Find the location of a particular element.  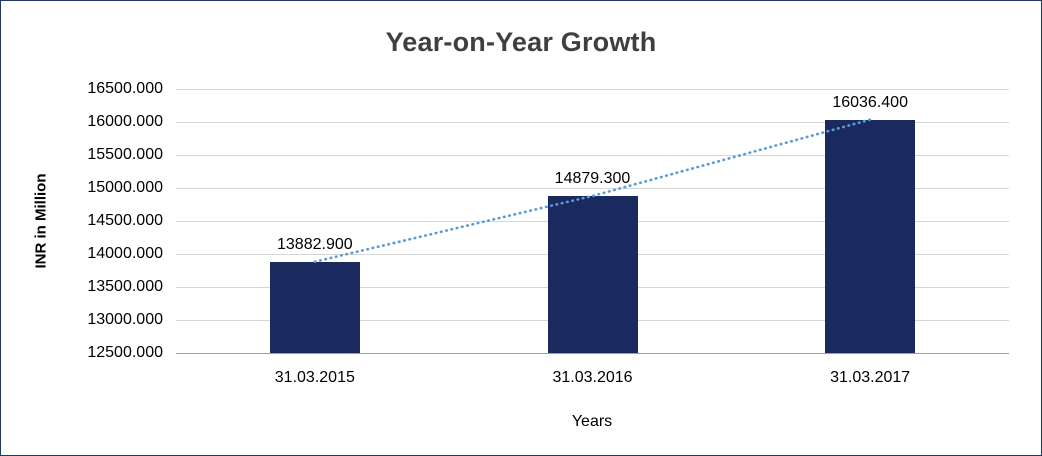

bar-value-label: 13882.900 is located at coordinates (315, 244).